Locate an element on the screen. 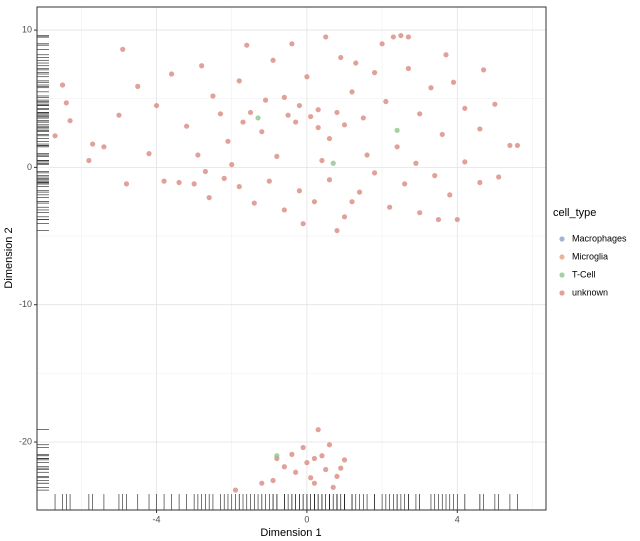  y-tick-label: -10 is located at coordinates (25, 304).